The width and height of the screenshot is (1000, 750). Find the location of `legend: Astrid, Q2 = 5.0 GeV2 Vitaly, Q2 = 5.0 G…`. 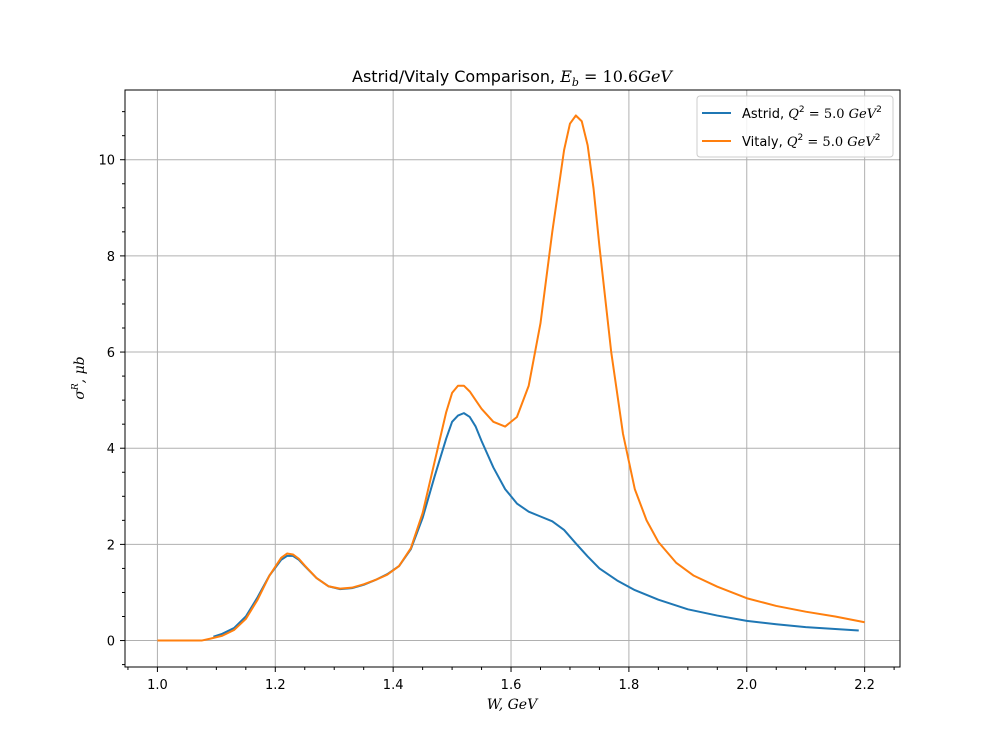

legend: Astrid, Q2 = 5.0 GeV2 Vitaly, Q2 = 5.0 G… is located at coordinates (795, 126).